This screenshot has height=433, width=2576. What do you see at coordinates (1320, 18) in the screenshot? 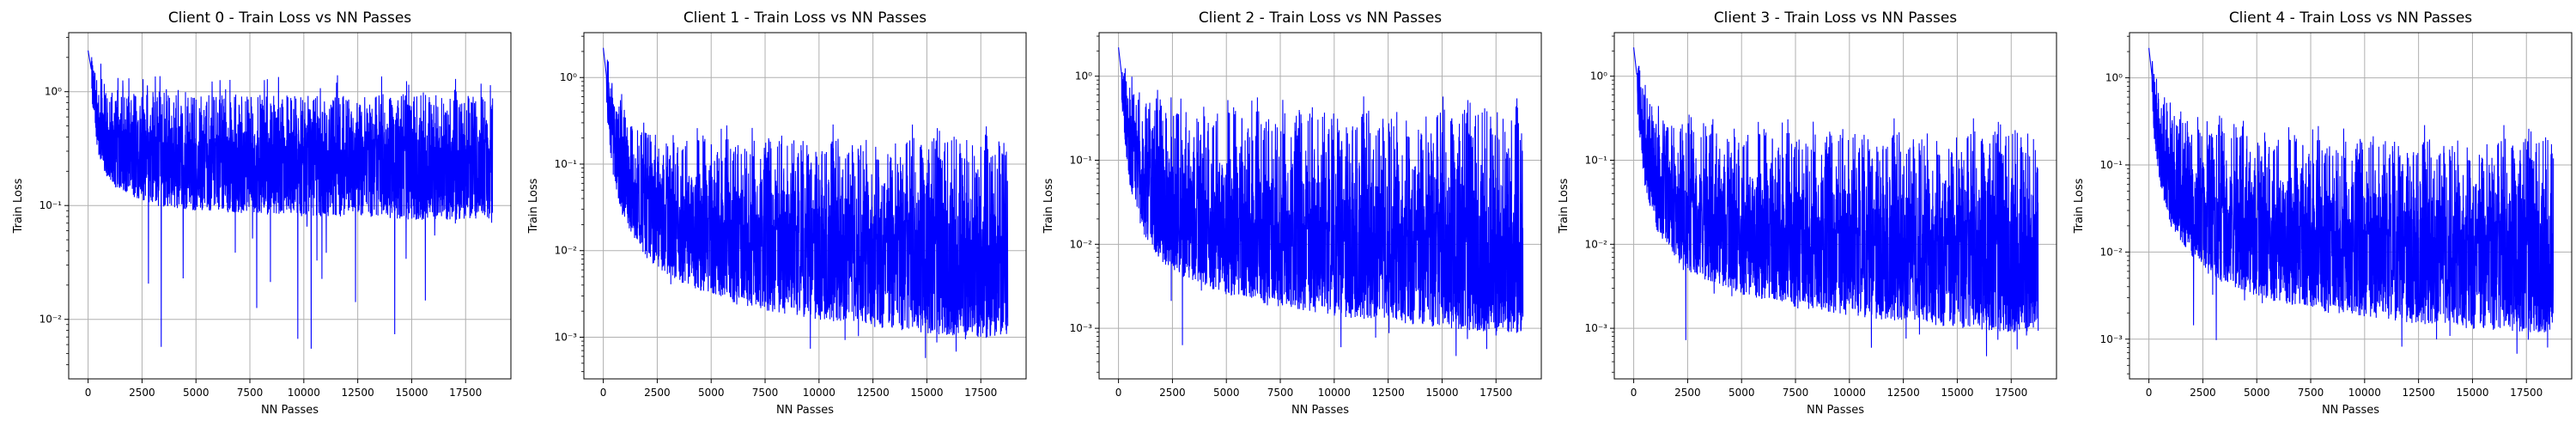
I see `chart-title: Client 2 - Train Loss vs NN Passes` at bounding box center [1320, 18].